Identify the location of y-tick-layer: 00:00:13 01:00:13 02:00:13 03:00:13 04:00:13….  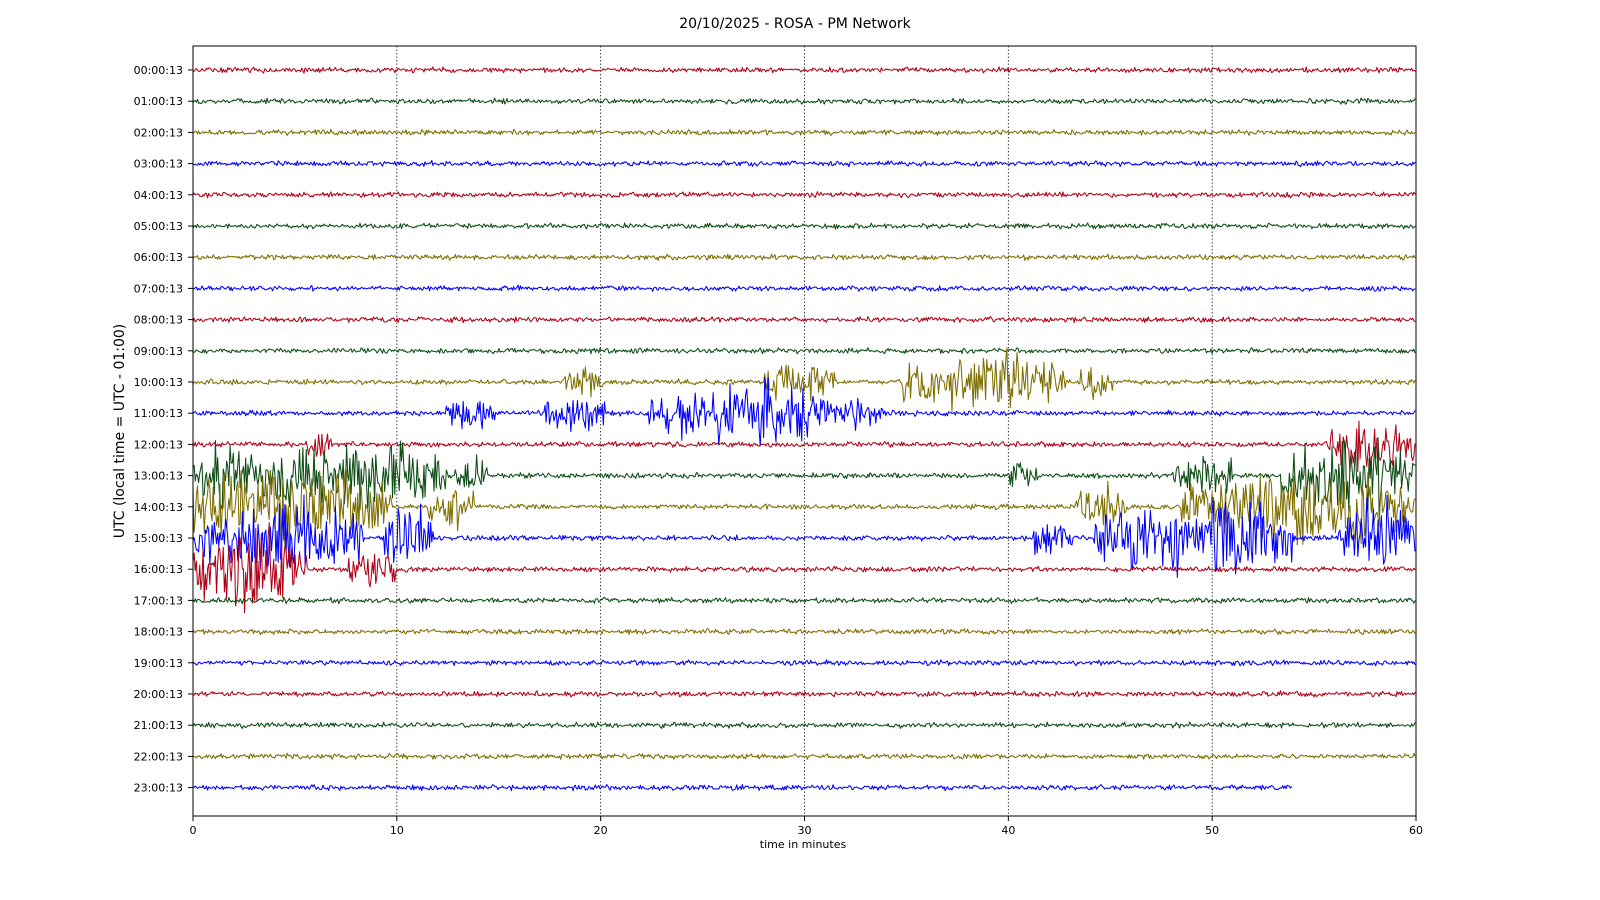
(163, 429).